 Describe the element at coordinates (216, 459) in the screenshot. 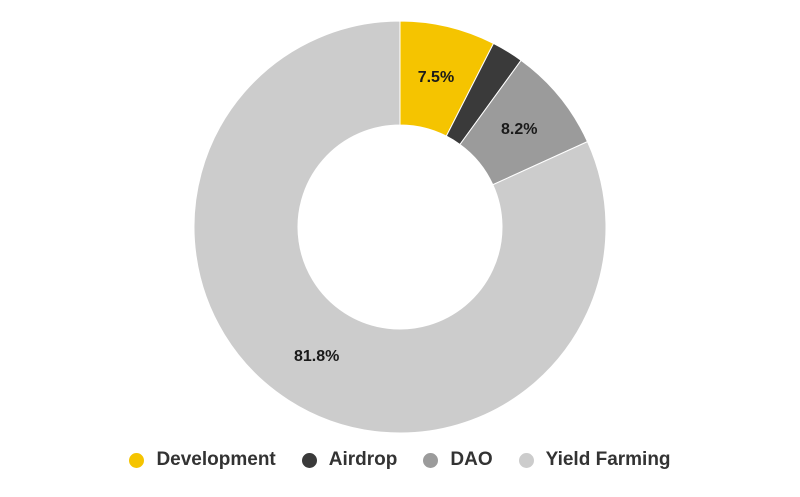

I see `legend-label: Development` at that location.